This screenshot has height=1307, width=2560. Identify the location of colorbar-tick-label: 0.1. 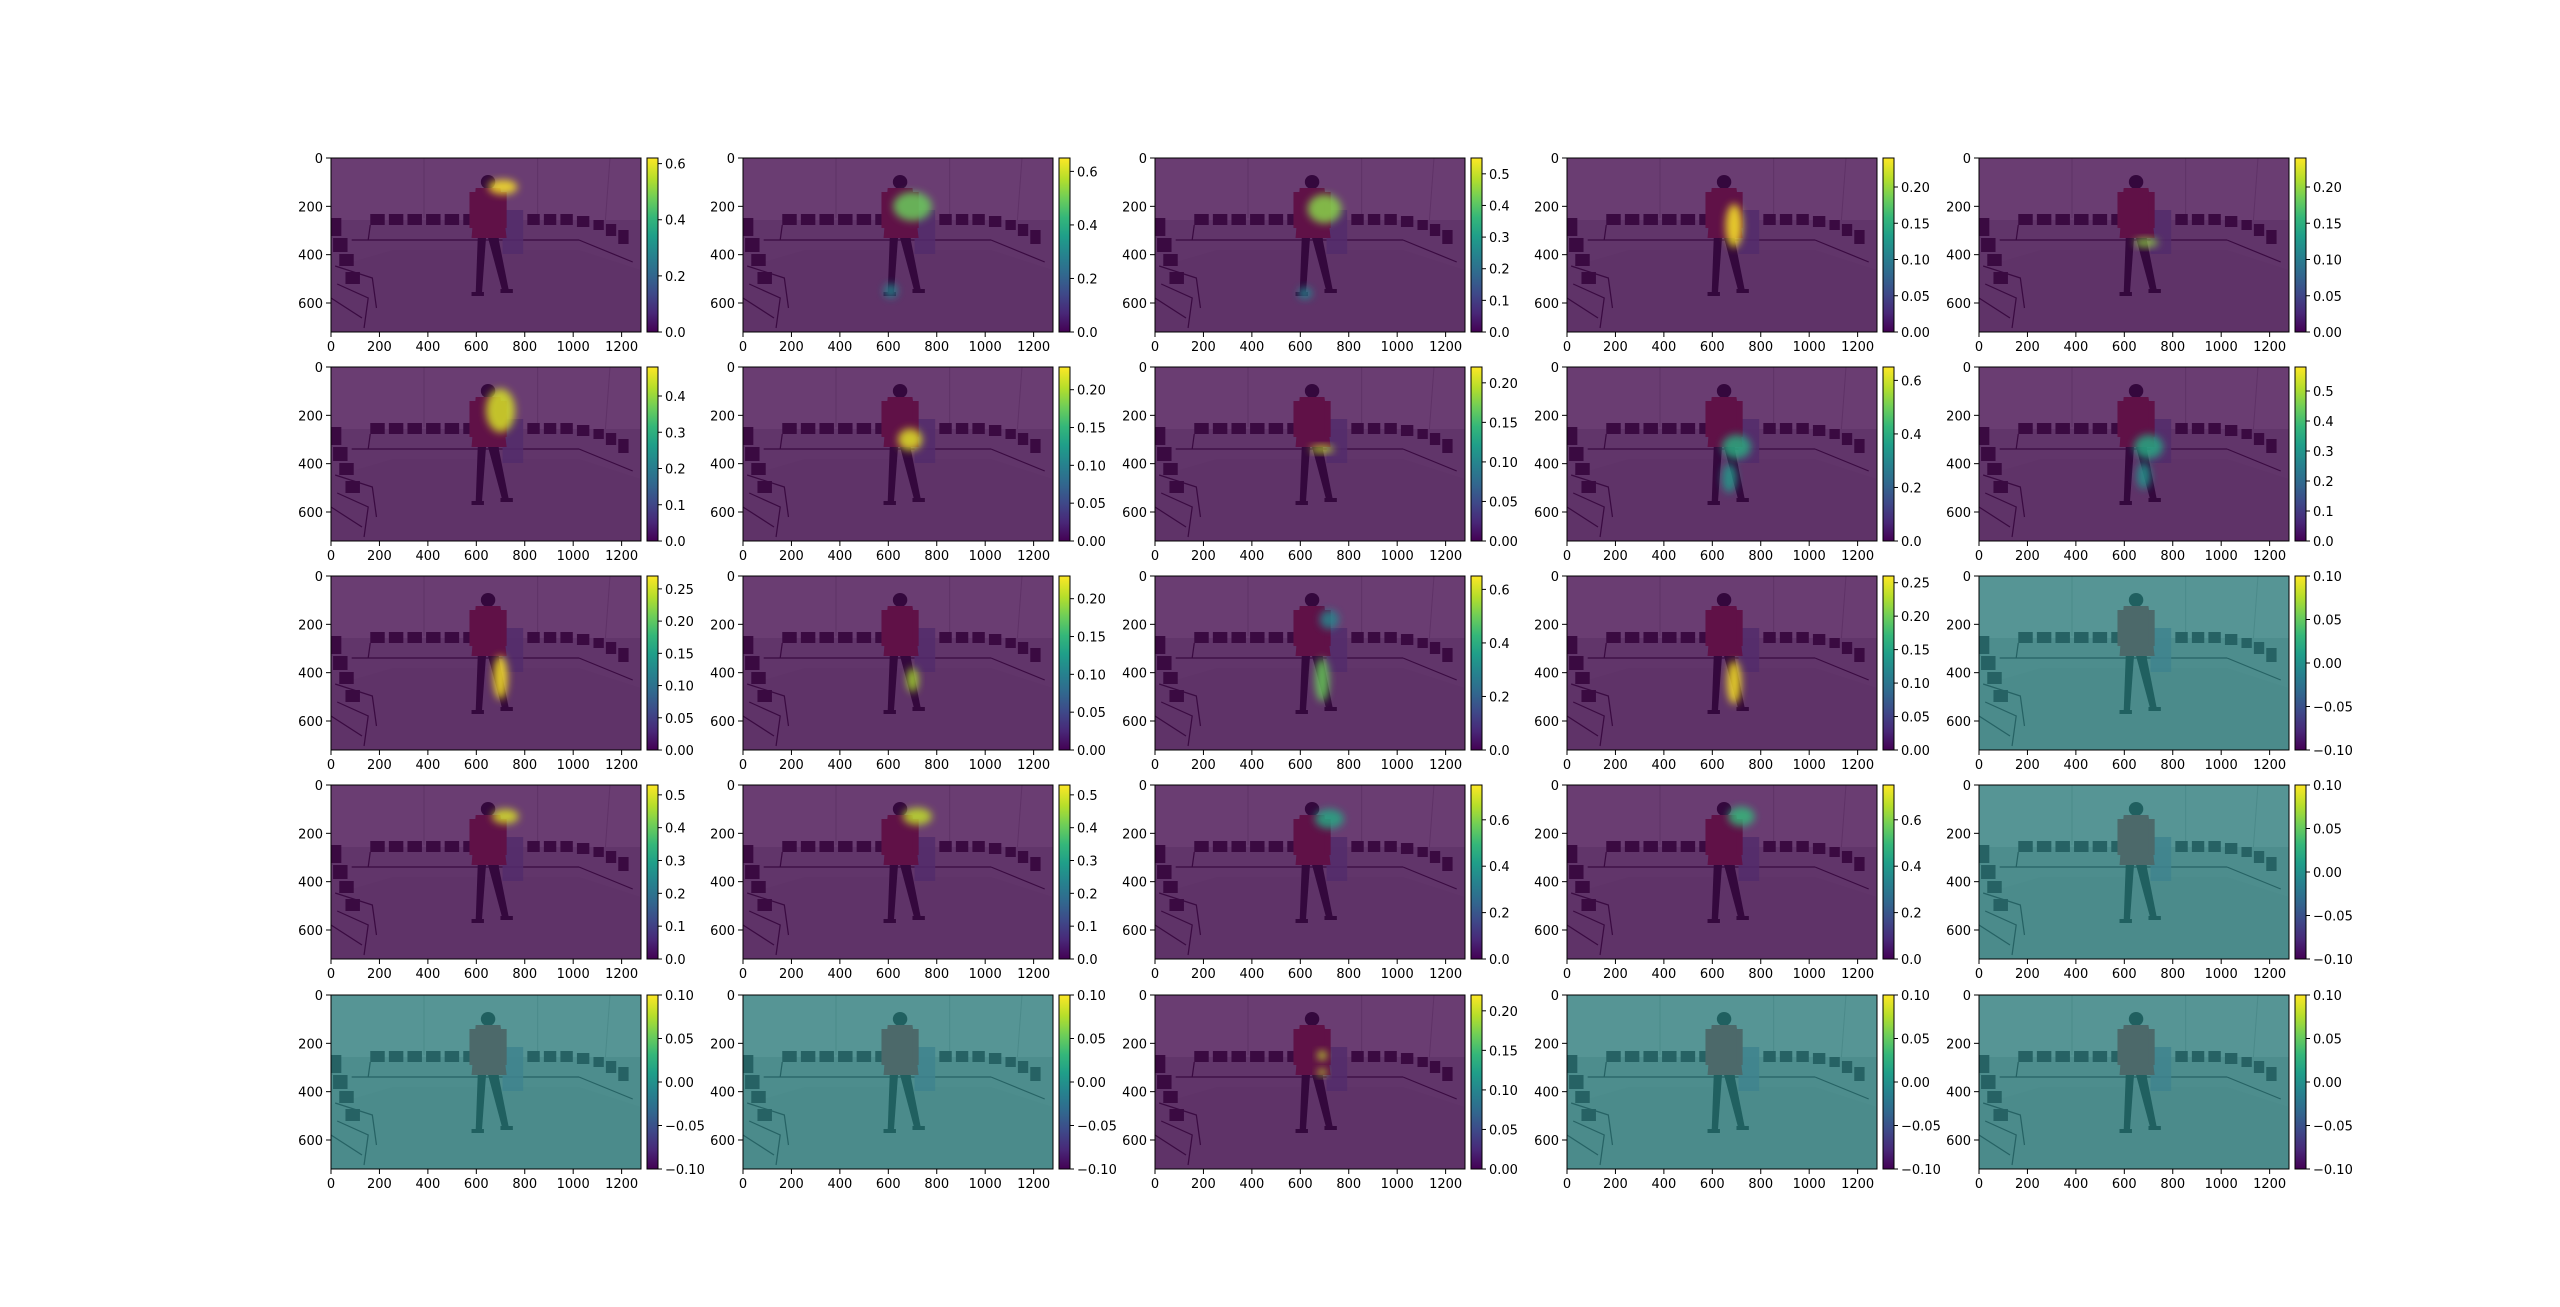
(1087, 927).